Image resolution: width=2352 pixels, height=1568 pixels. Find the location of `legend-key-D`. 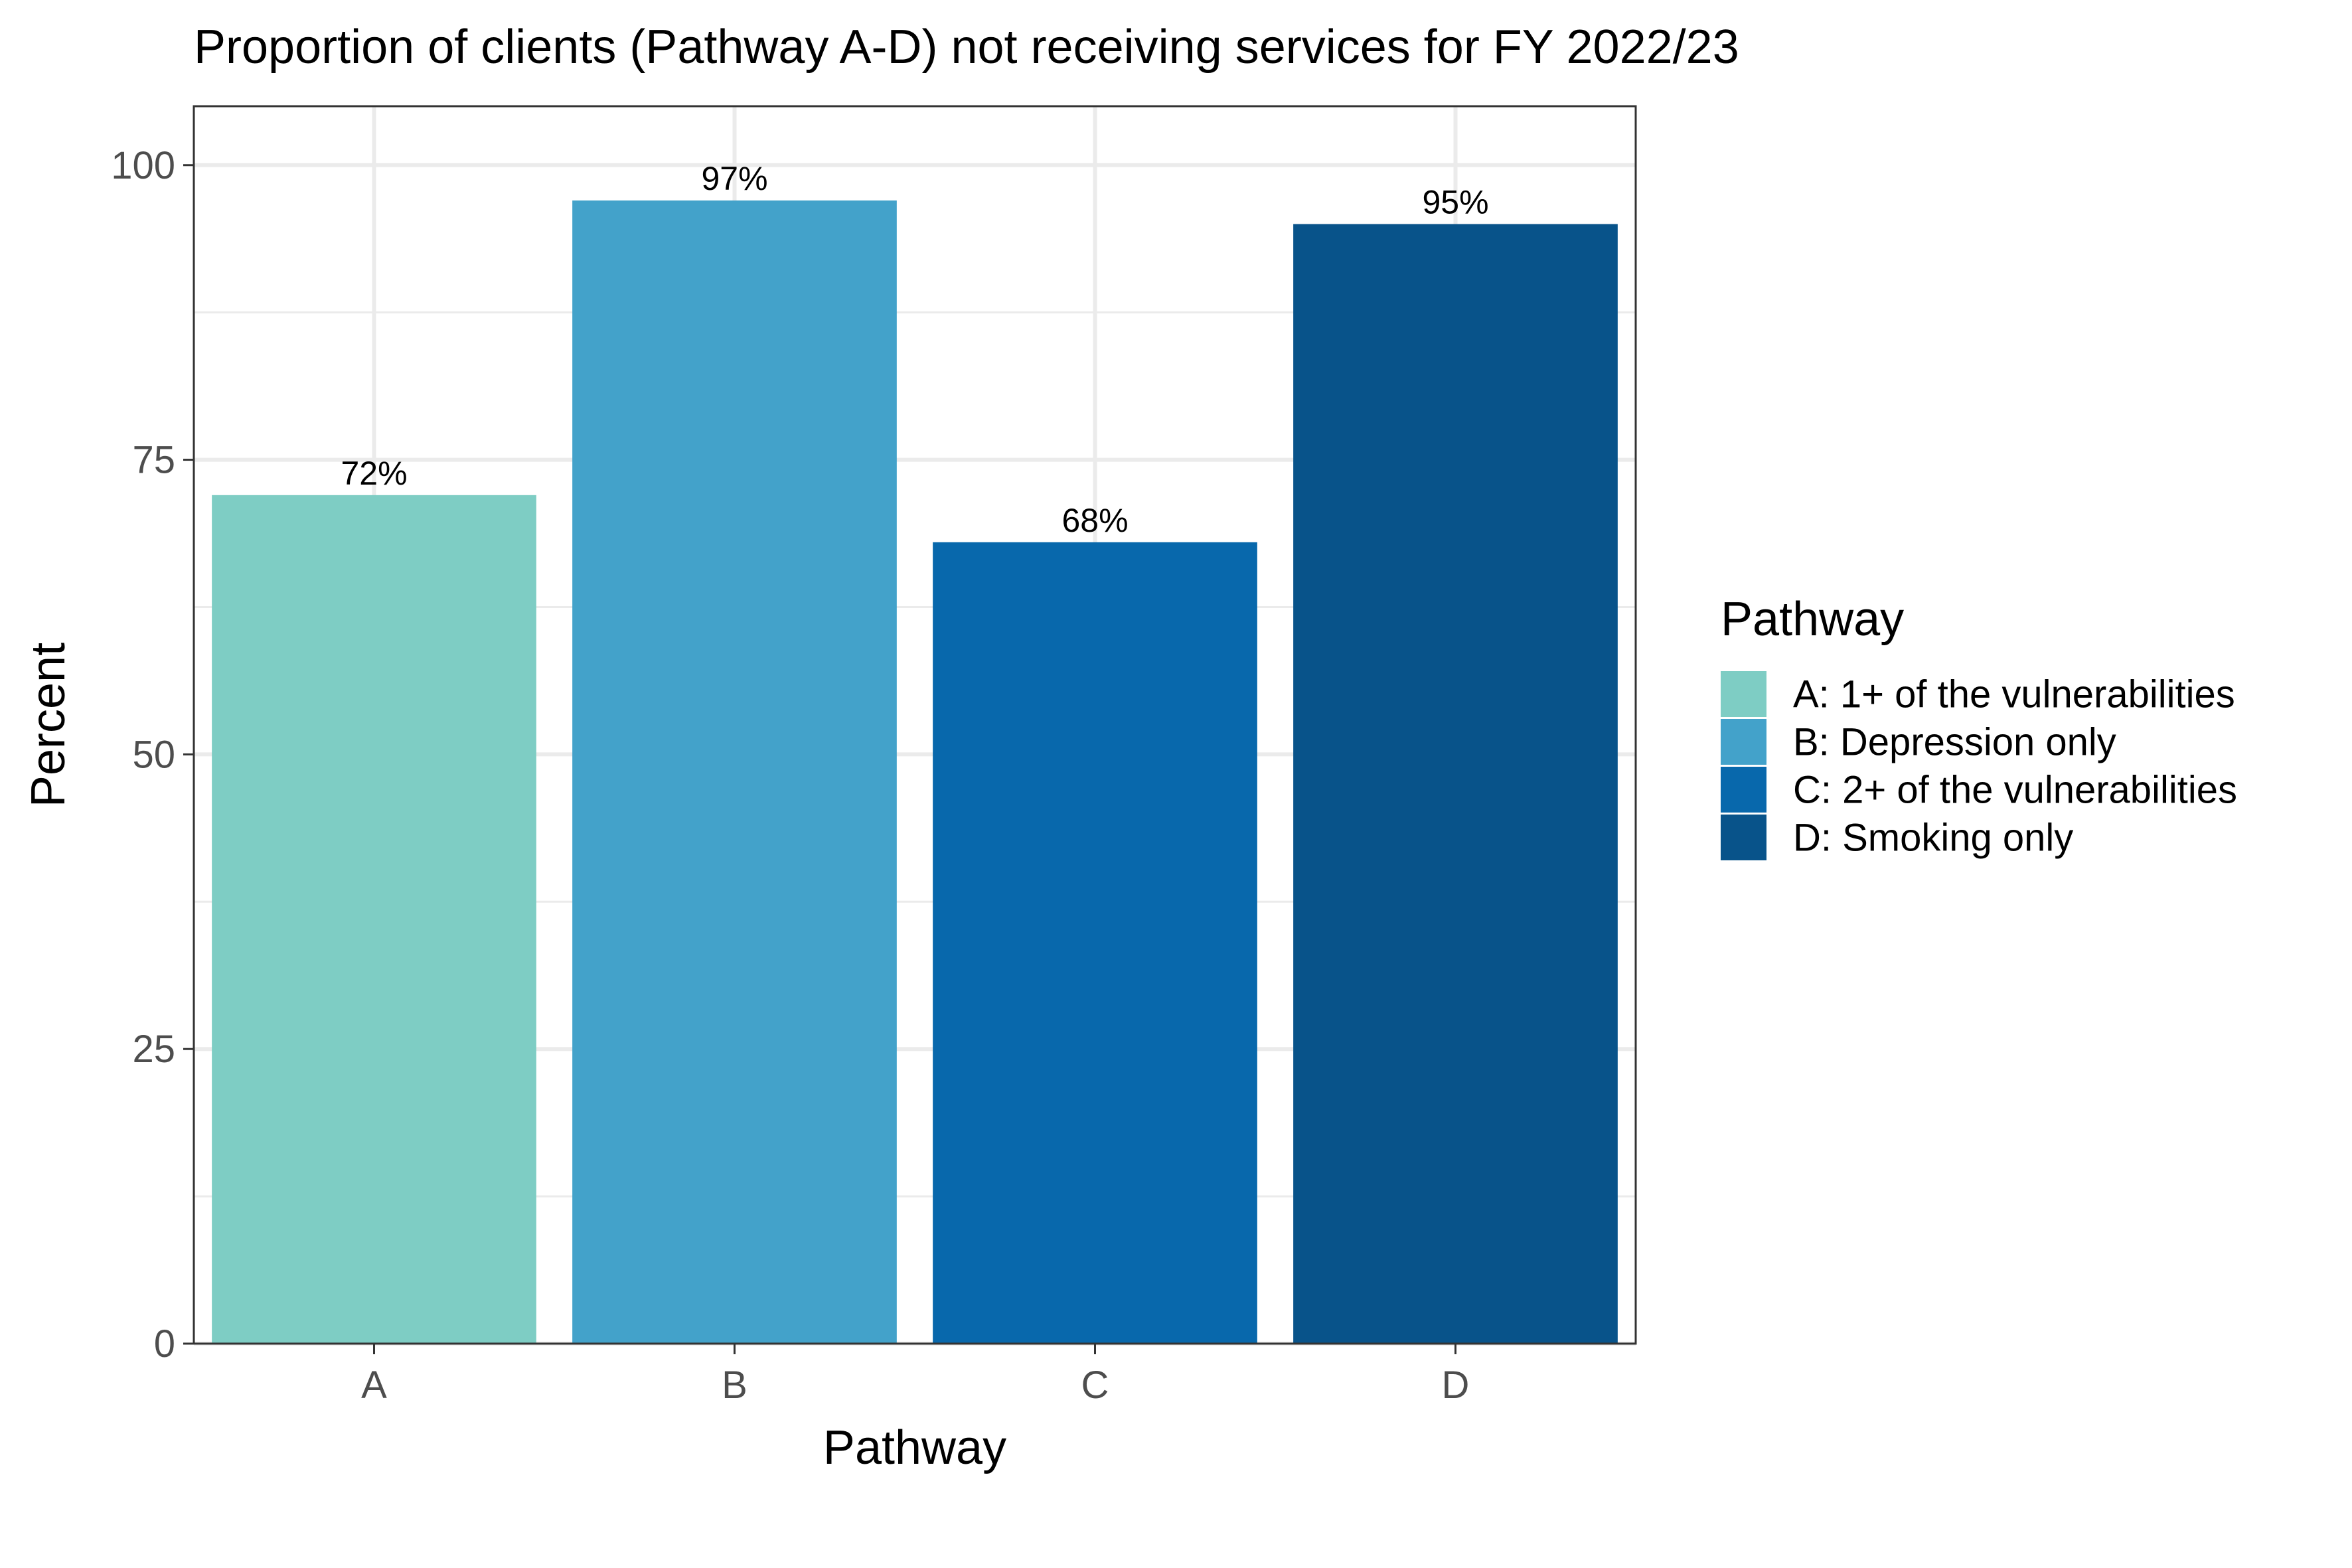

legend-key-D is located at coordinates (1744, 838).